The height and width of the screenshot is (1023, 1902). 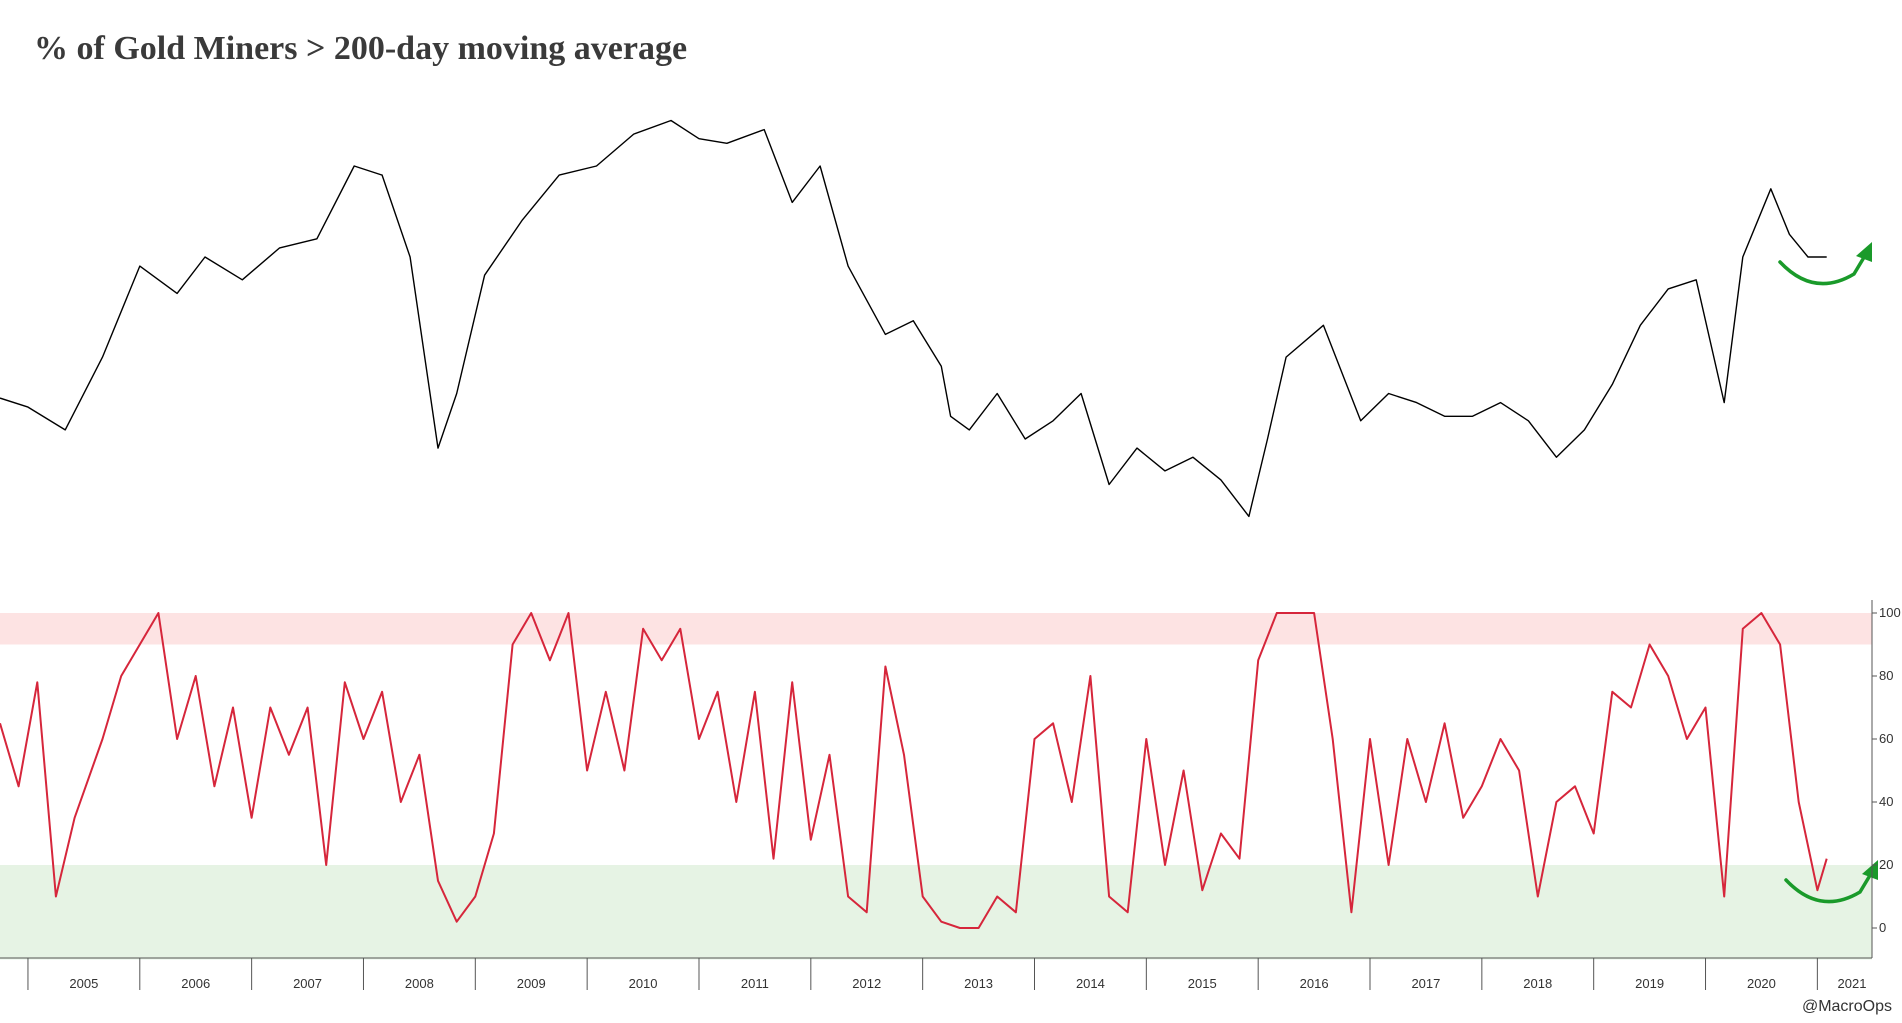 What do you see at coordinates (1761, 983) in the screenshot?
I see `x-year-label: 2020` at bounding box center [1761, 983].